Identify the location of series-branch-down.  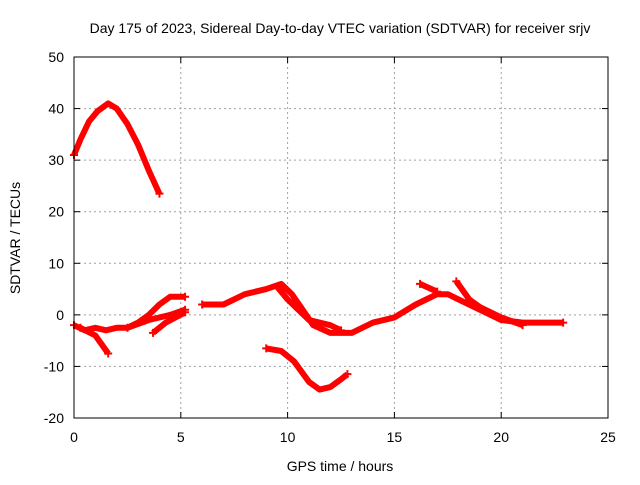
(95, 340).